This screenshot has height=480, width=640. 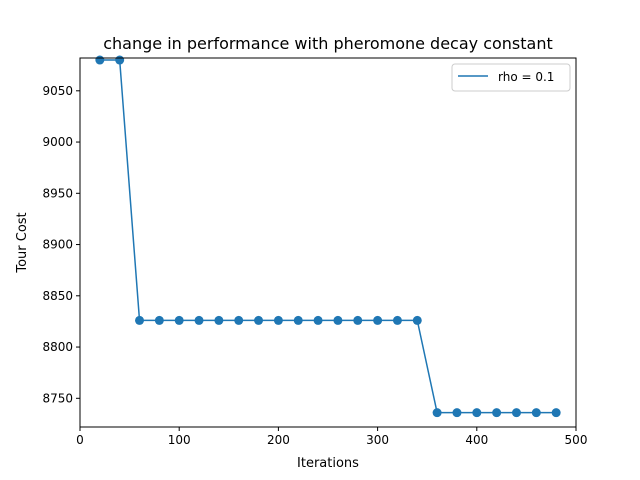 What do you see at coordinates (57, 193) in the screenshot?
I see `y-tick-label: 8950` at bounding box center [57, 193].